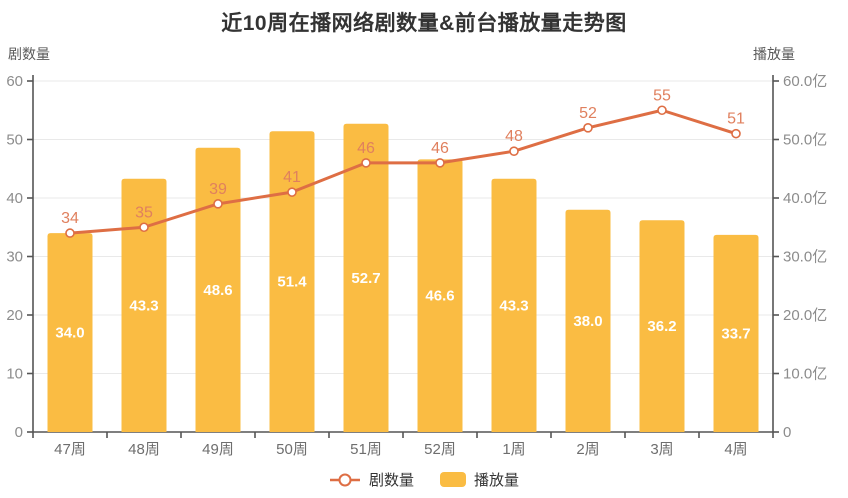 This screenshot has width=848, height=498. I want to click on right-axis-name: 播放量, so click(774, 54).